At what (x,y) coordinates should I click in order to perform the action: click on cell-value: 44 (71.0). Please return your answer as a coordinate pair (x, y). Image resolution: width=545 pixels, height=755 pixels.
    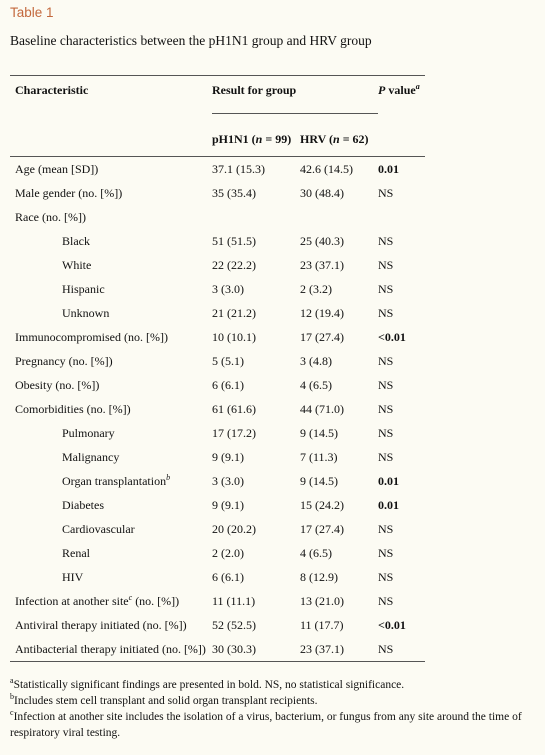
    Looking at the image, I should click on (322, 408).